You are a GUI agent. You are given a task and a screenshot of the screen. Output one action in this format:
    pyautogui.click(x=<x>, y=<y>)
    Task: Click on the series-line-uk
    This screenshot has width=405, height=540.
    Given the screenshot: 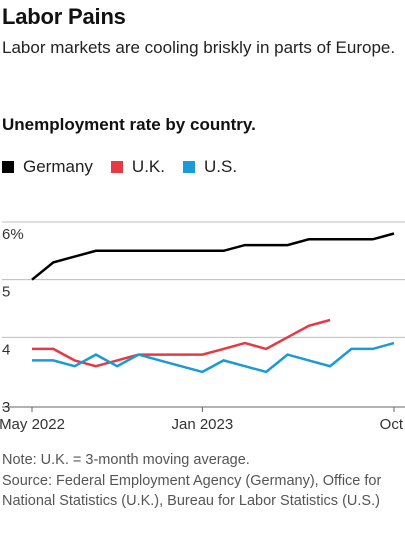 What is the action you would take?
    pyautogui.click(x=181, y=343)
    